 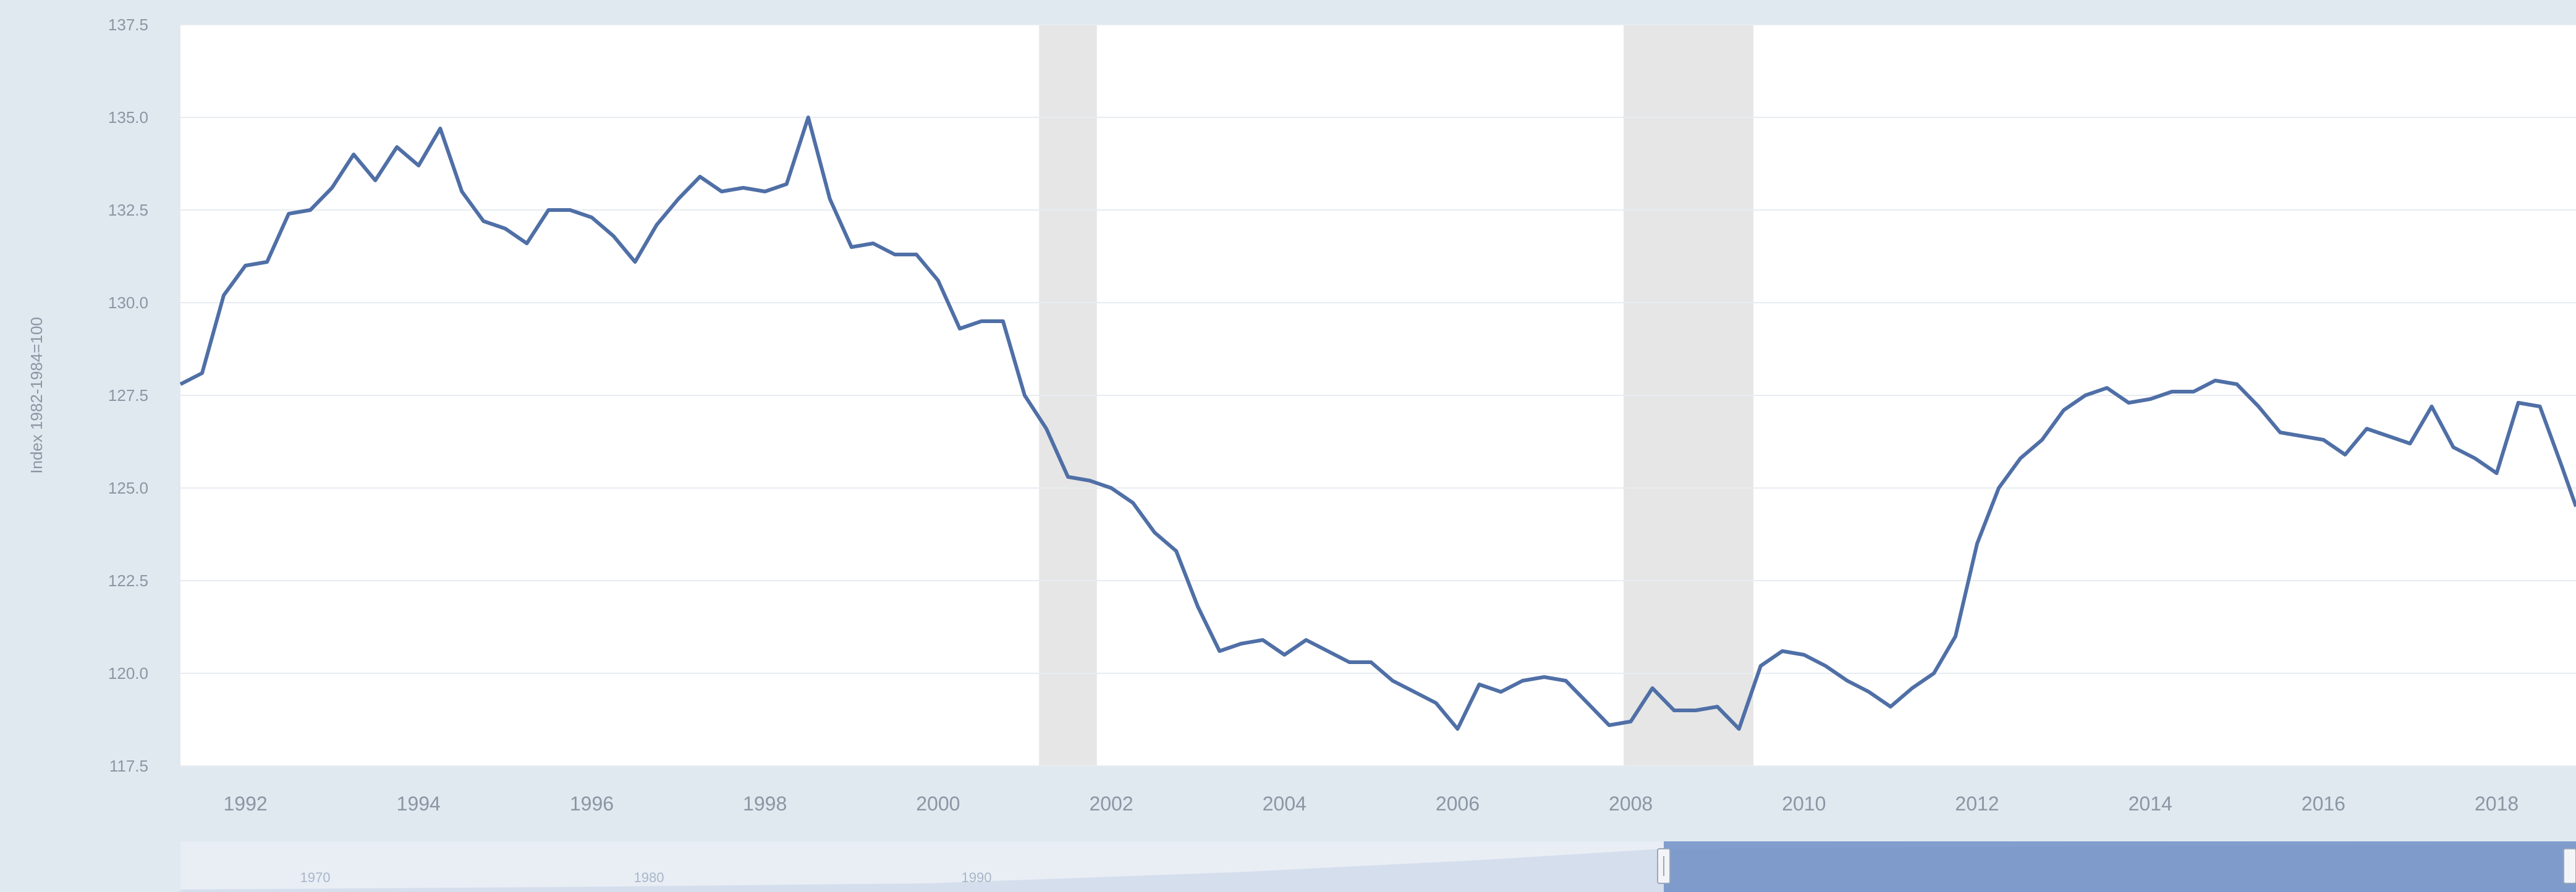 I want to click on navigator-tick-label: 1970, so click(x=315, y=877).